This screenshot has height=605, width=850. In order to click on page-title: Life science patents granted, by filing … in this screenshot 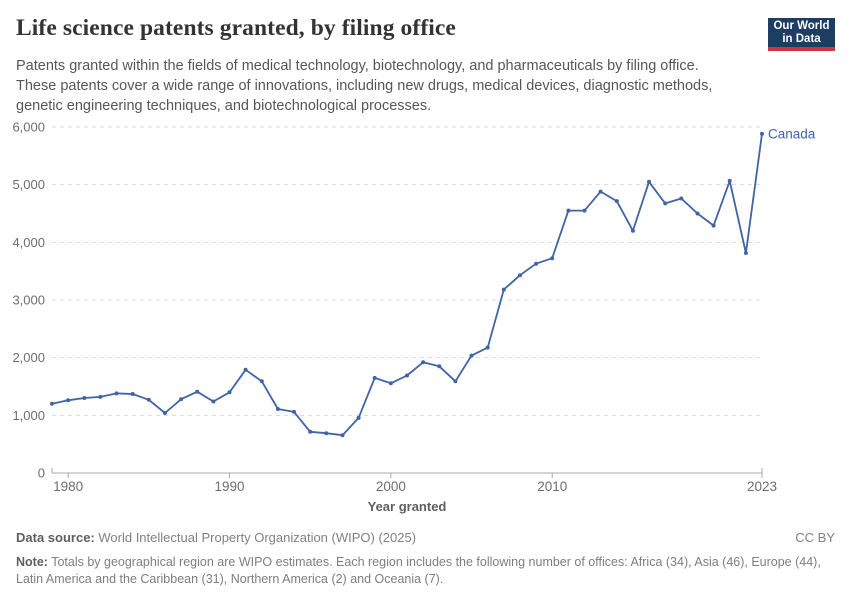, I will do `click(236, 28)`.